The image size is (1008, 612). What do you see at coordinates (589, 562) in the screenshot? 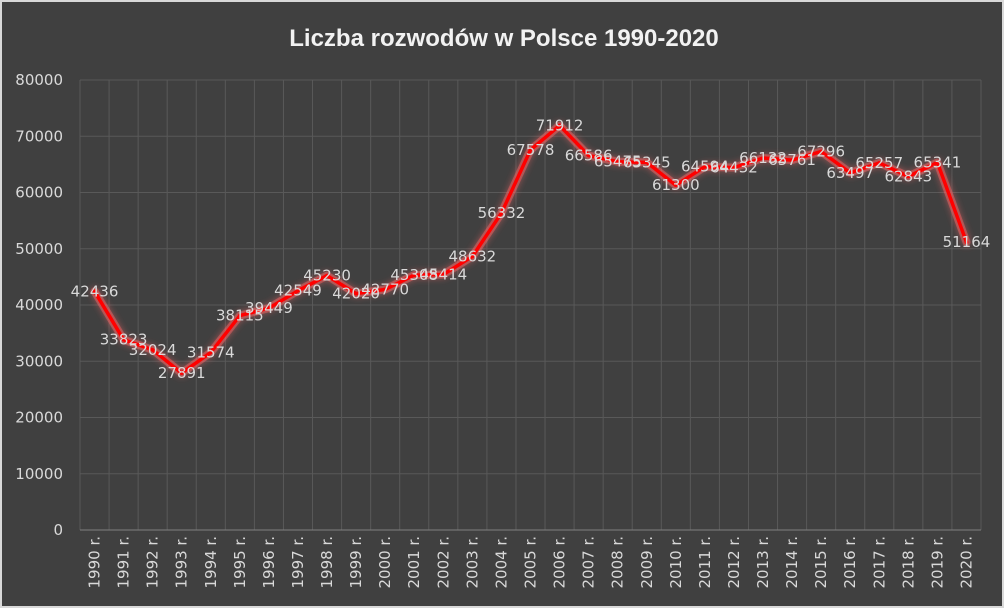
I see `x-tick-label: 2007 r.` at bounding box center [589, 562].